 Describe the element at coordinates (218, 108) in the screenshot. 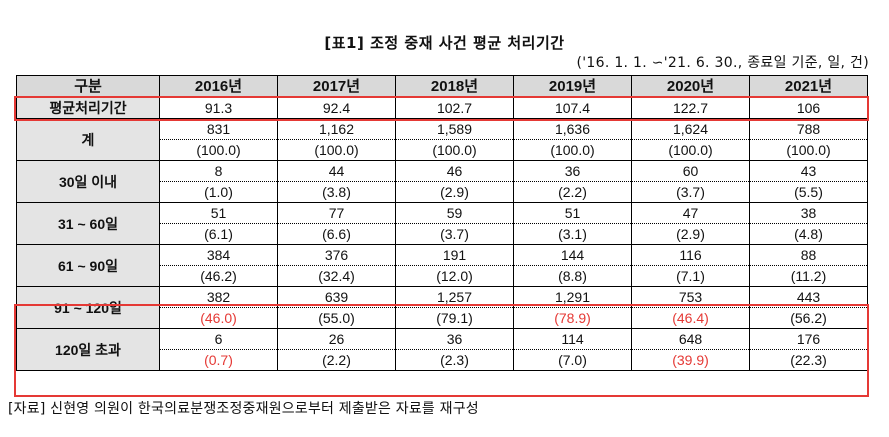

I see `average-value-cell: 91.3` at that location.